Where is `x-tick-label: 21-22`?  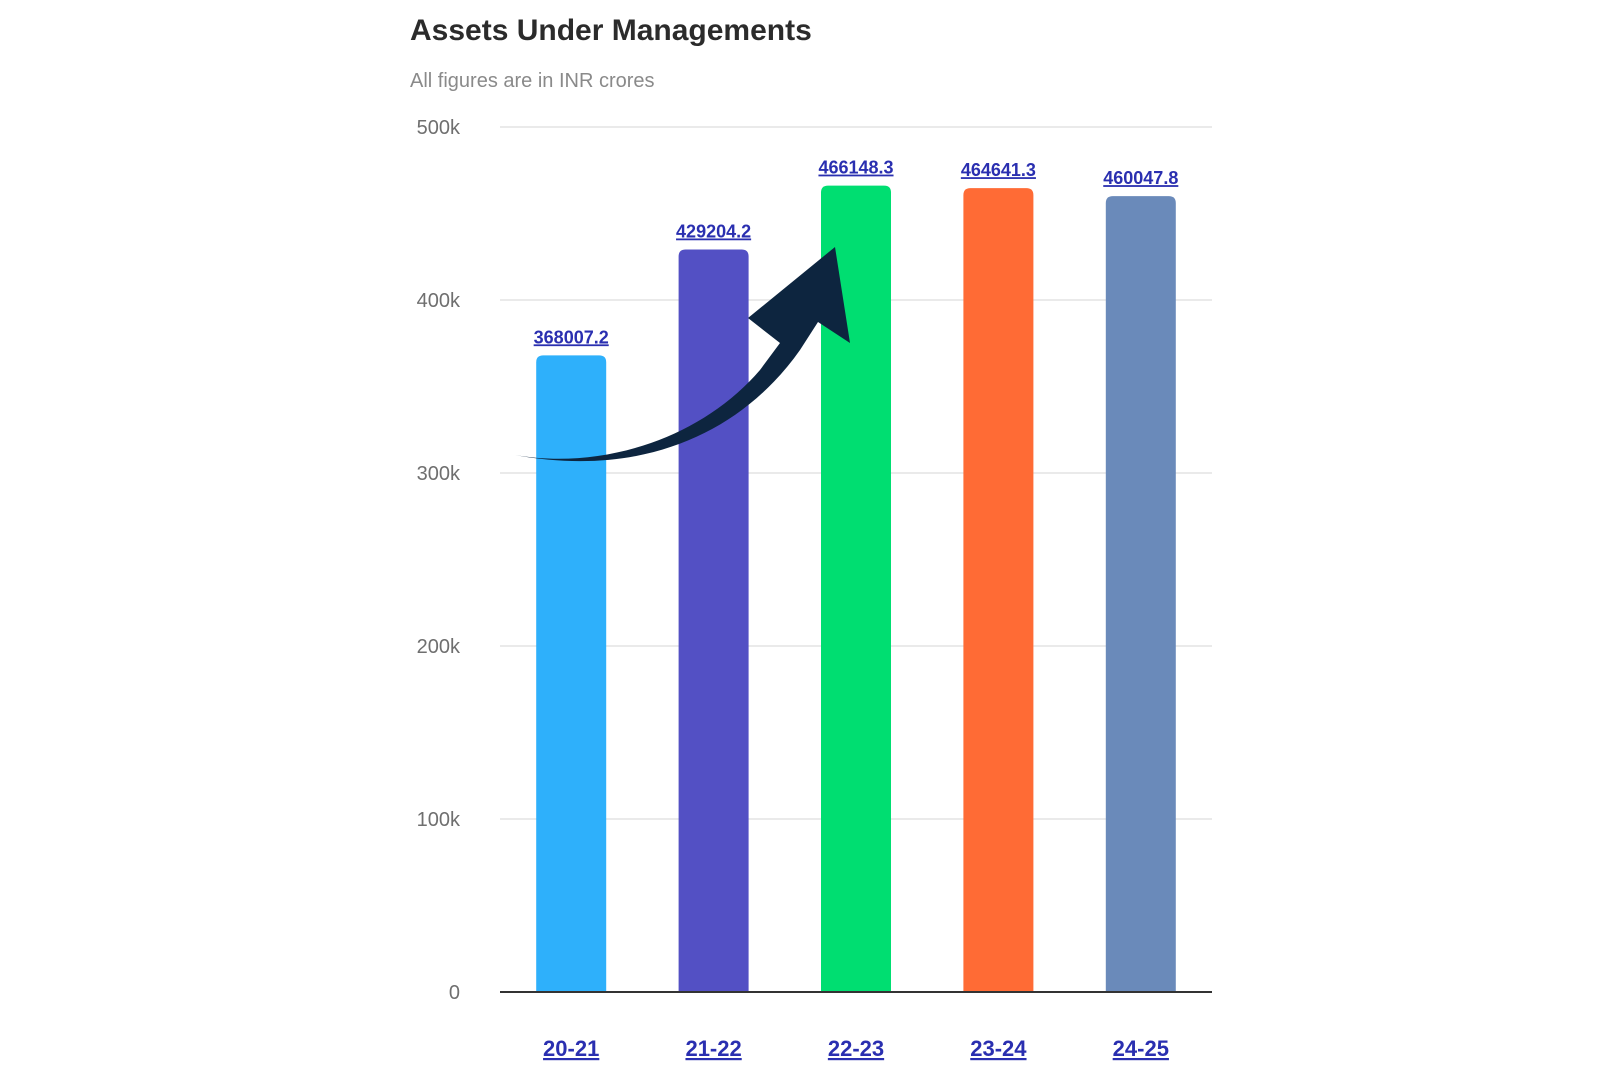 x-tick-label: 21-22 is located at coordinates (713, 1048).